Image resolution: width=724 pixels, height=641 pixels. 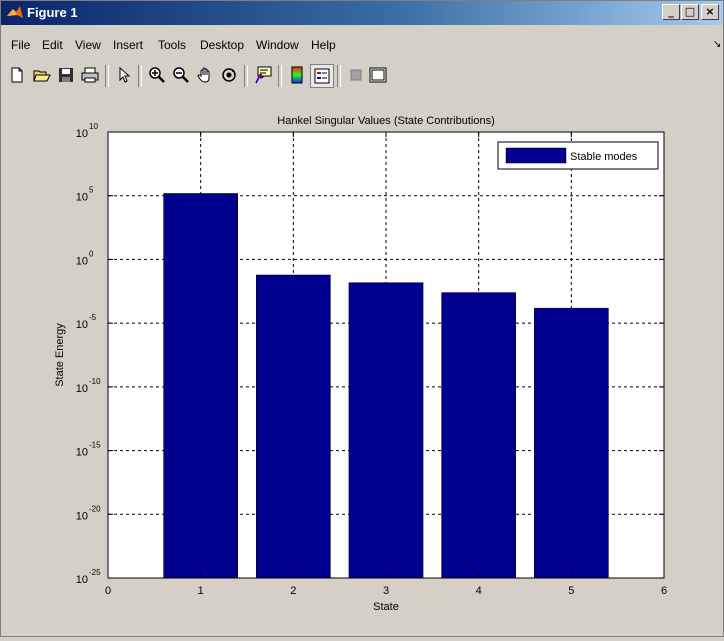 What do you see at coordinates (717, 44) in the screenshot?
I see `dock-arrow-icon: ↘` at bounding box center [717, 44].